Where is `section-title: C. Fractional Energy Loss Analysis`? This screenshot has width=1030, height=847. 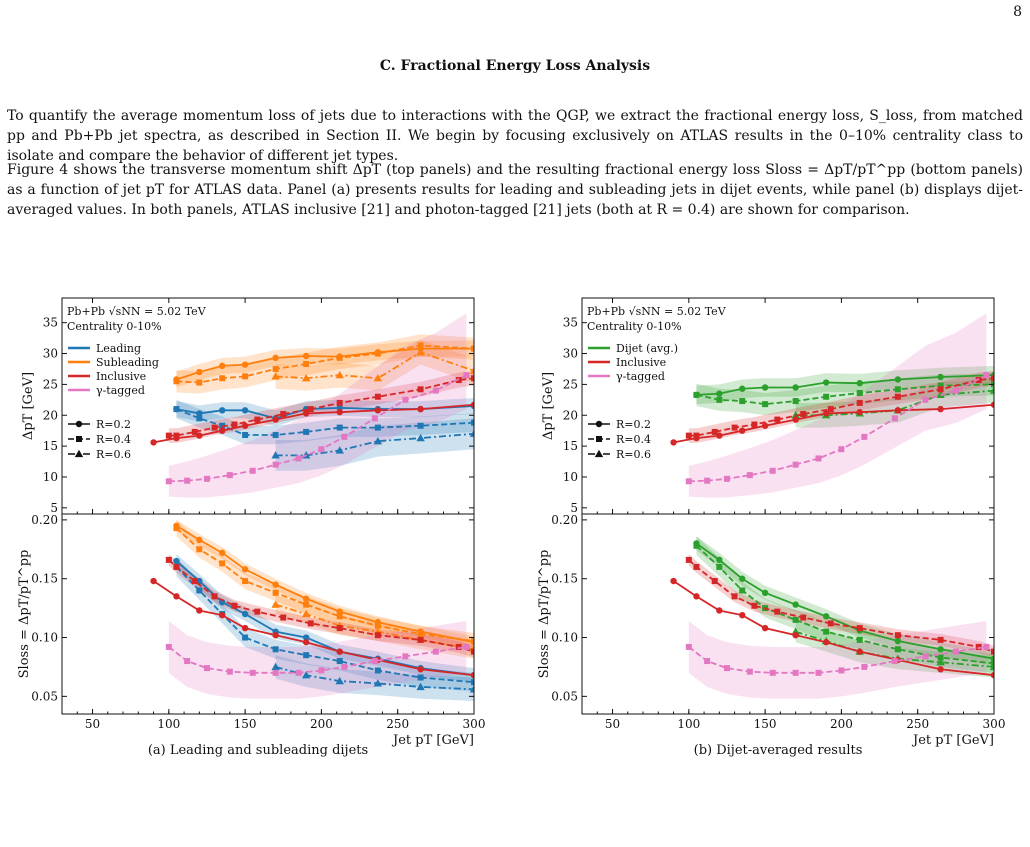
section-title: C. Fractional Energy Loss Analysis is located at coordinates (515, 66).